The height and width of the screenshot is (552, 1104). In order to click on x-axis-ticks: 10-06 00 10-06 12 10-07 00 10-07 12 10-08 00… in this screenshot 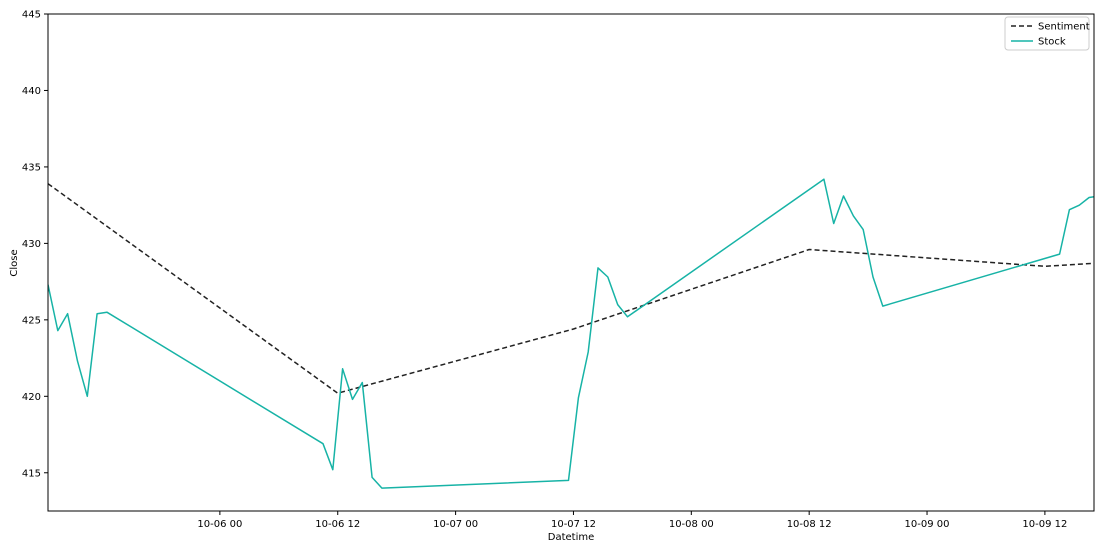, I will do `click(632, 520)`.